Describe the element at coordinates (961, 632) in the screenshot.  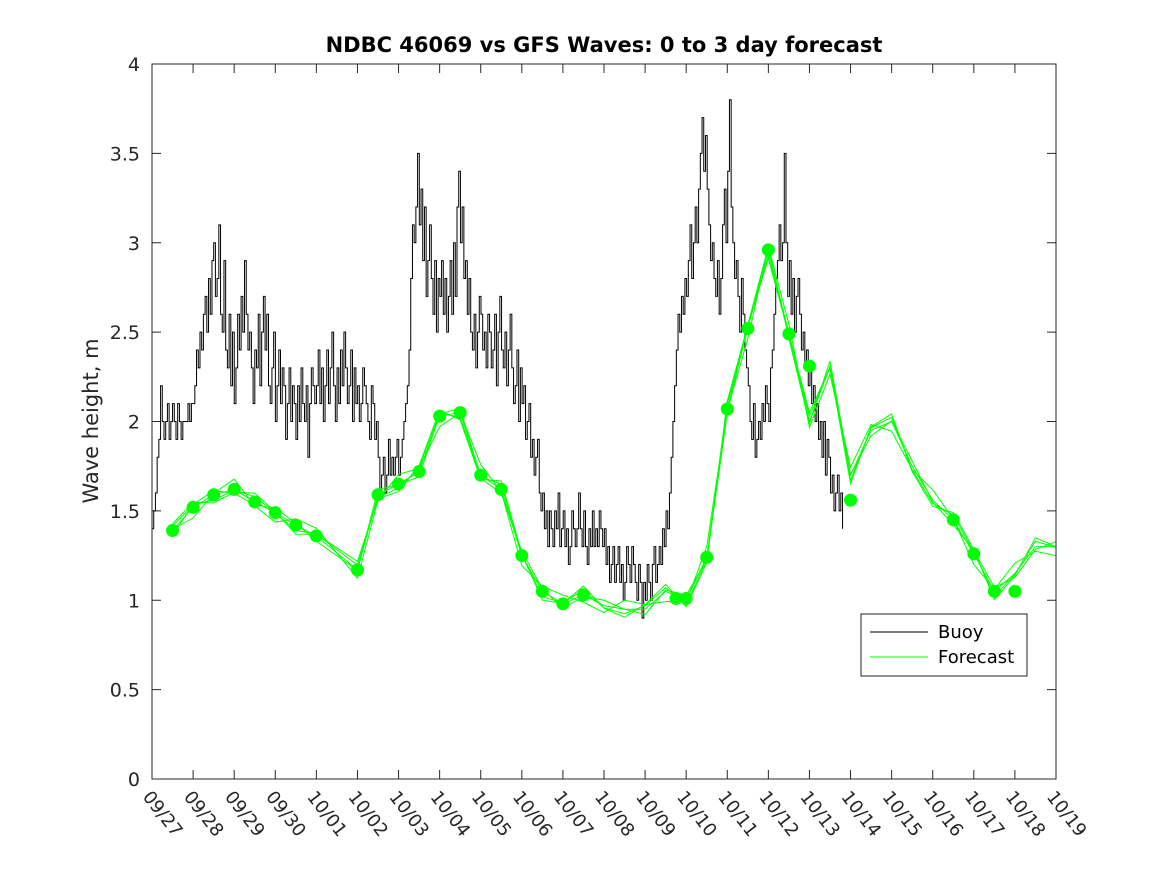
I see `legend-buoy-label: Buoy` at that location.